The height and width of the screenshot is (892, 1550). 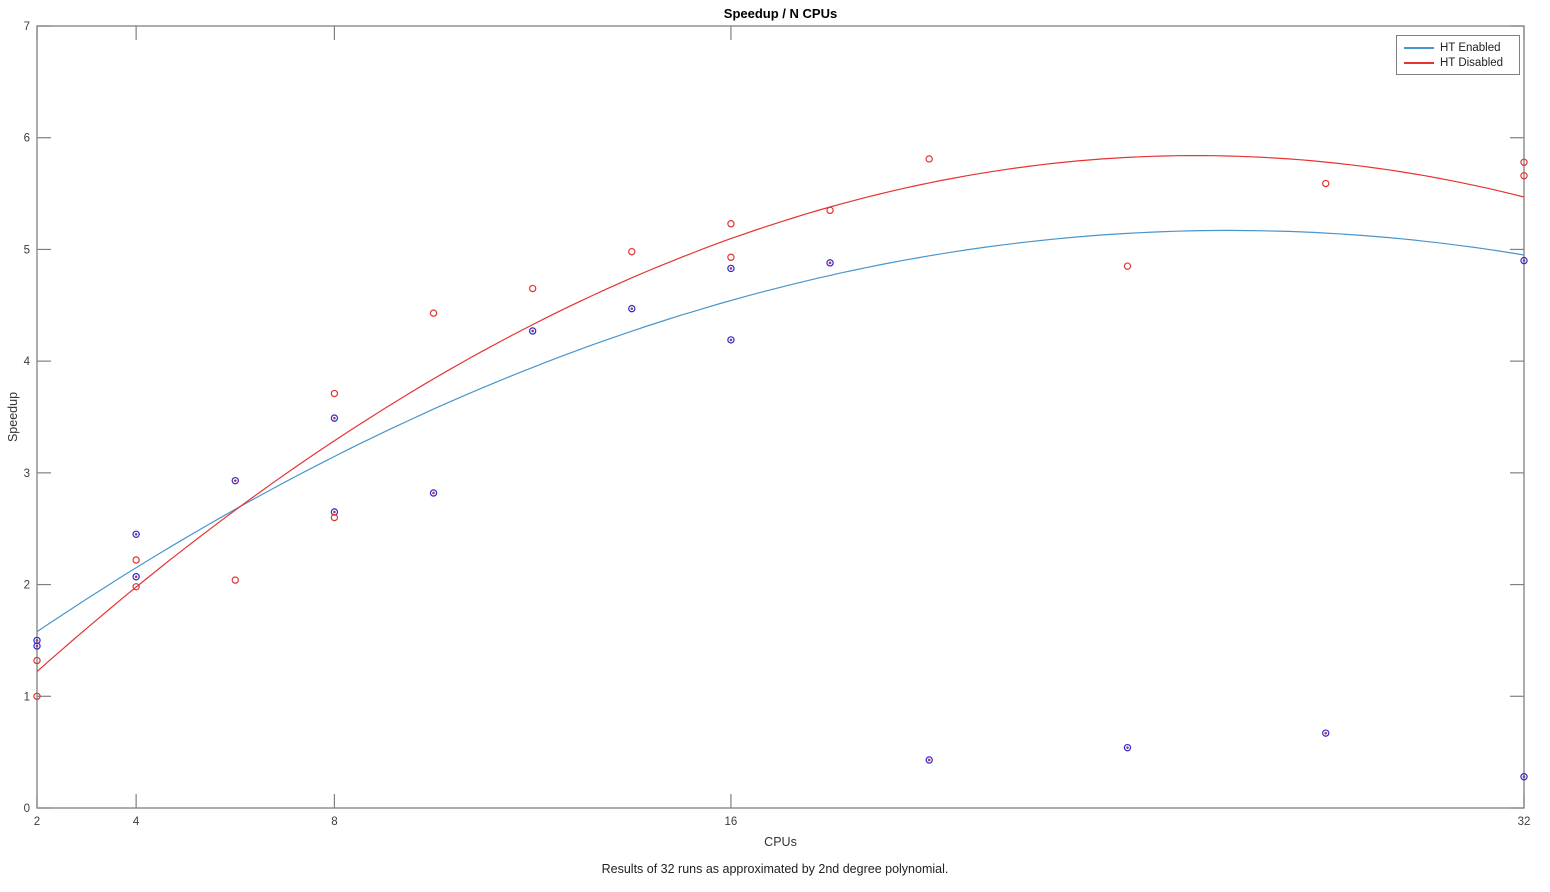 What do you see at coordinates (1472, 62) in the screenshot?
I see `legend-label-ht-disabled: HT Disabled` at bounding box center [1472, 62].